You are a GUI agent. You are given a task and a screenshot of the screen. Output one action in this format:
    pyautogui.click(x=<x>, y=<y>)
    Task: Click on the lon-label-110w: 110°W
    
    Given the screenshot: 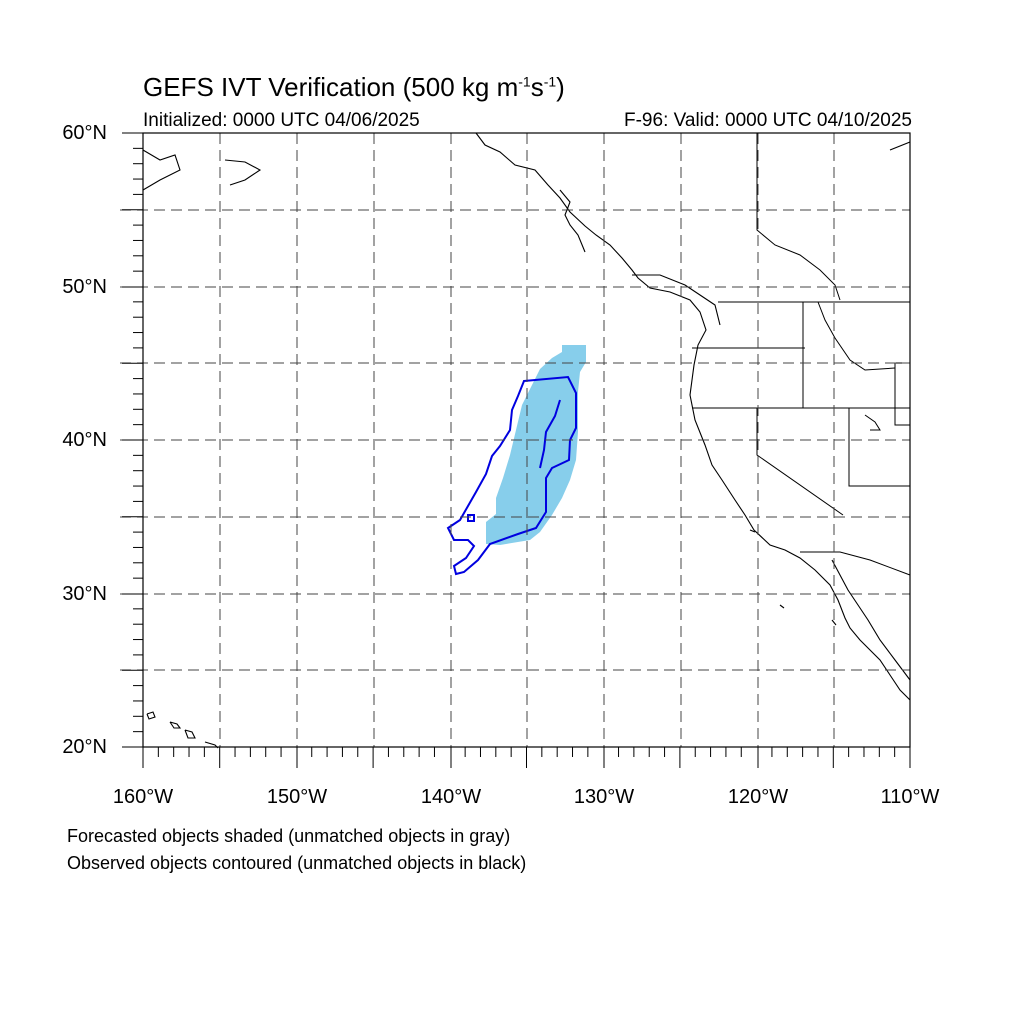 What is the action you would take?
    pyautogui.click(x=910, y=797)
    